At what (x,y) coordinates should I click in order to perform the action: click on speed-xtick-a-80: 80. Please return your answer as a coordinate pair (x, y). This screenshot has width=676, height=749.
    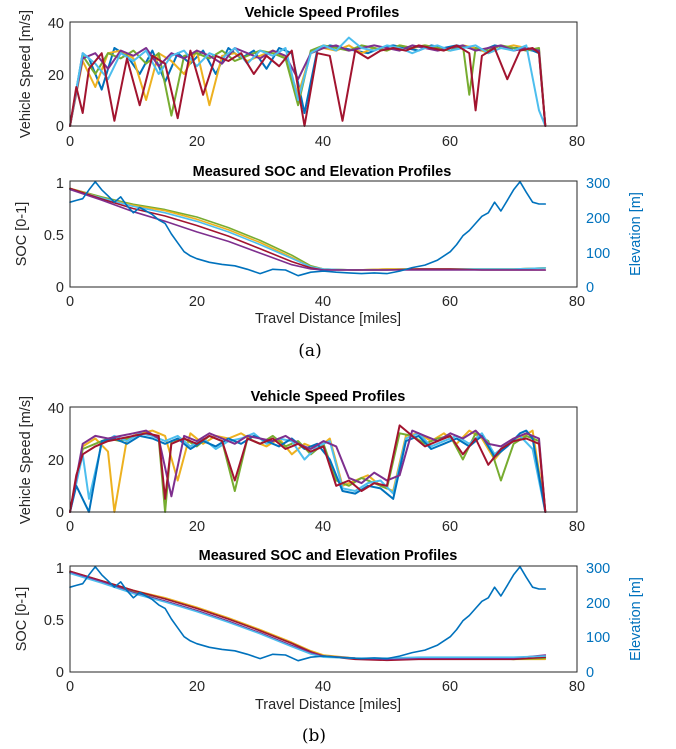
    Looking at the image, I should click on (577, 142).